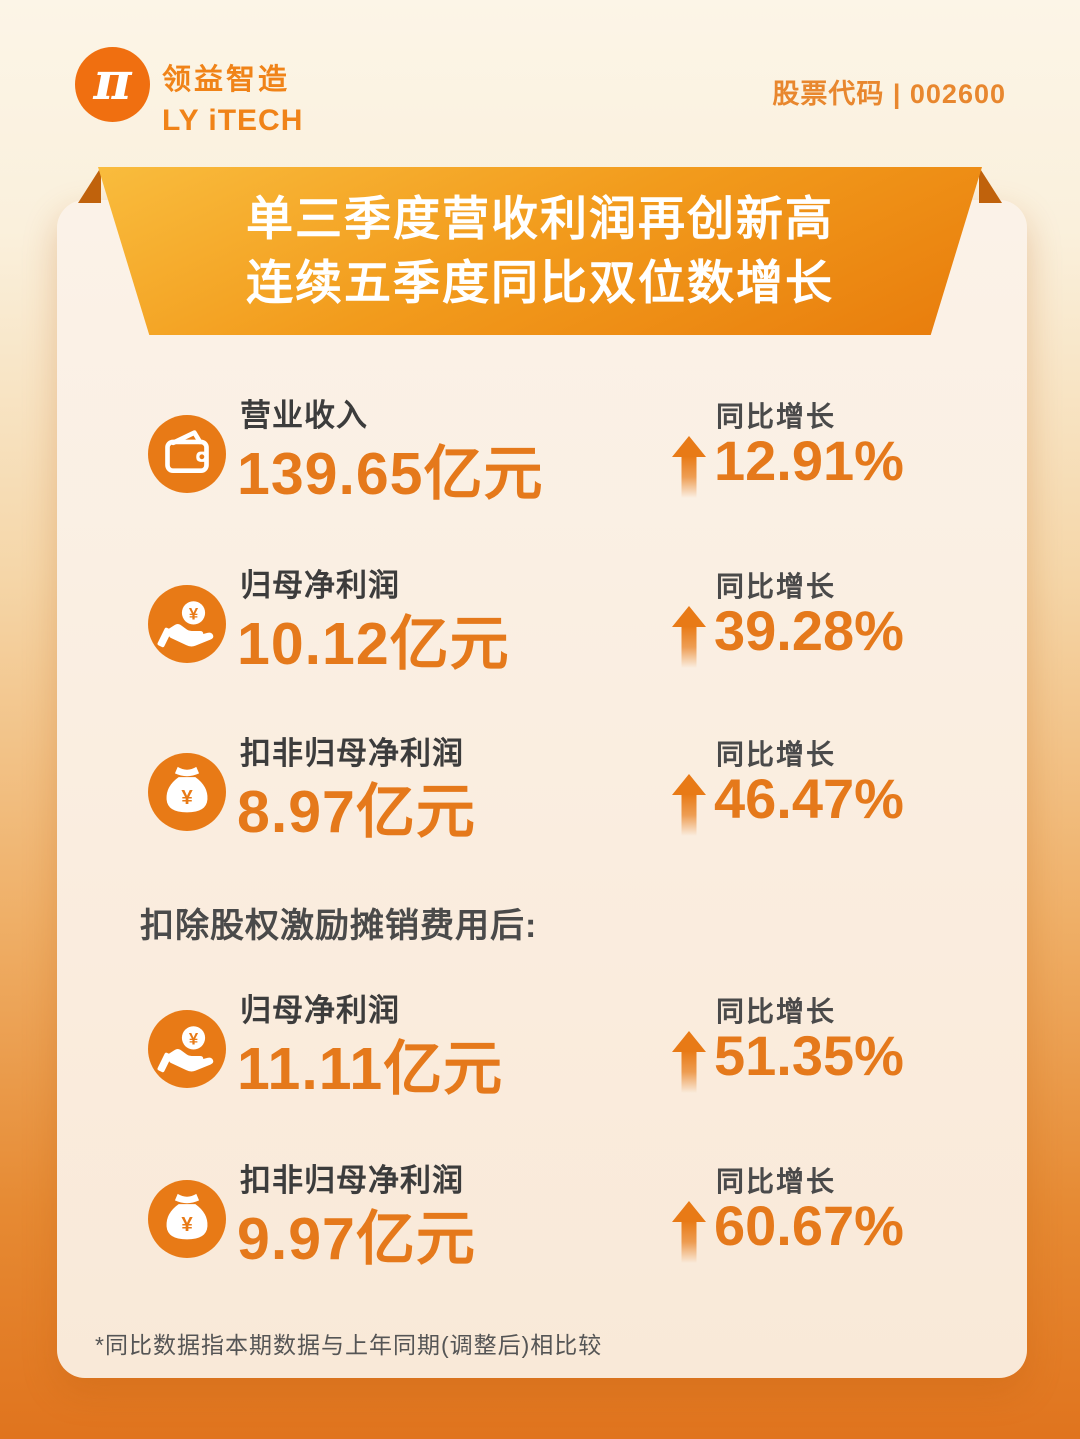 The image size is (1080, 1439). Describe the element at coordinates (349, 1345) in the screenshot. I see `footnote: *同比数据指本期数据与上年同期(调整后)相比较` at that location.